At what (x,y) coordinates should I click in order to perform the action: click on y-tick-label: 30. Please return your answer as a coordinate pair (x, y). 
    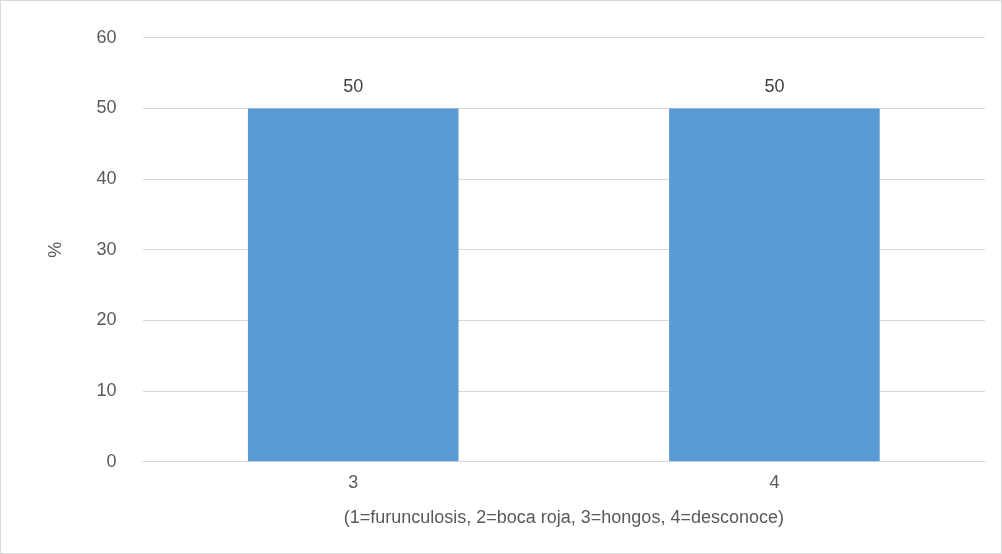
    Looking at the image, I should click on (106, 248).